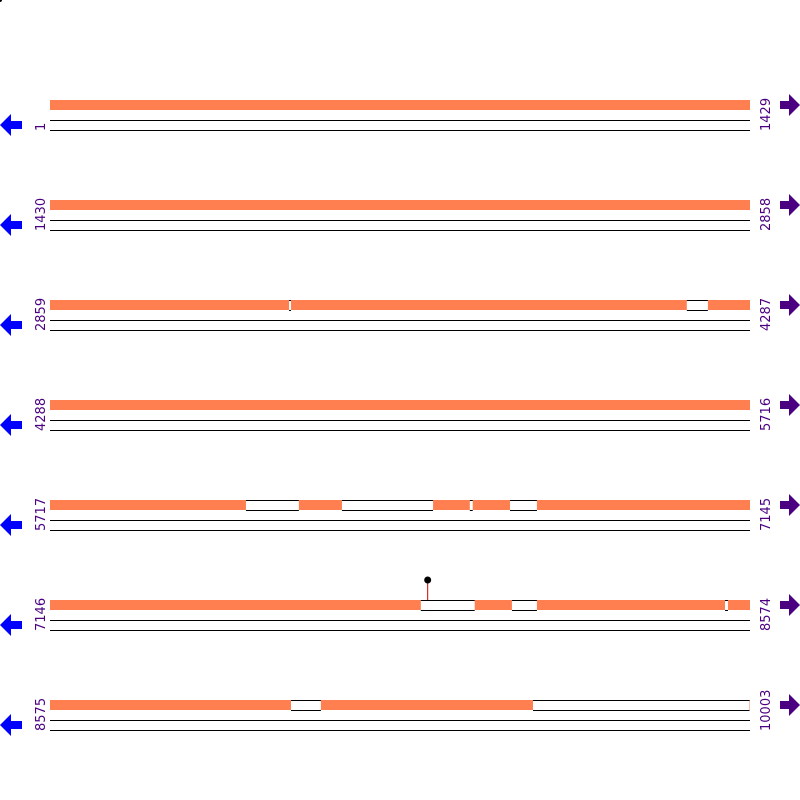 The width and height of the screenshot is (800, 800). I want to click on row-start-label: 2859, so click(41, 314).